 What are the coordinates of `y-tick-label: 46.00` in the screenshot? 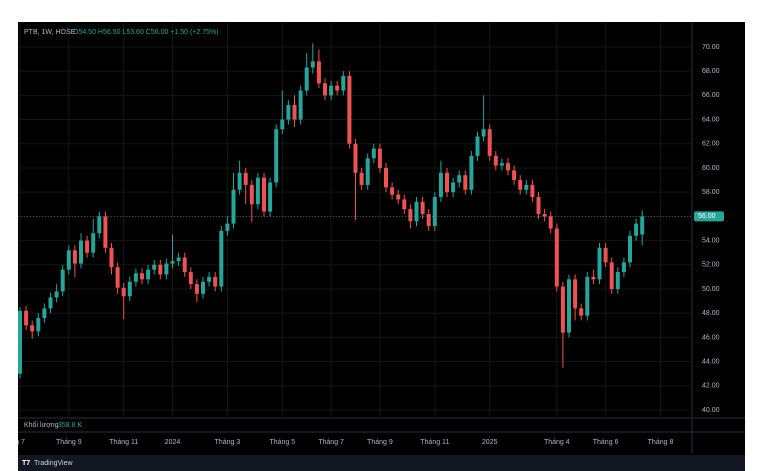 It's located at (711, 337).